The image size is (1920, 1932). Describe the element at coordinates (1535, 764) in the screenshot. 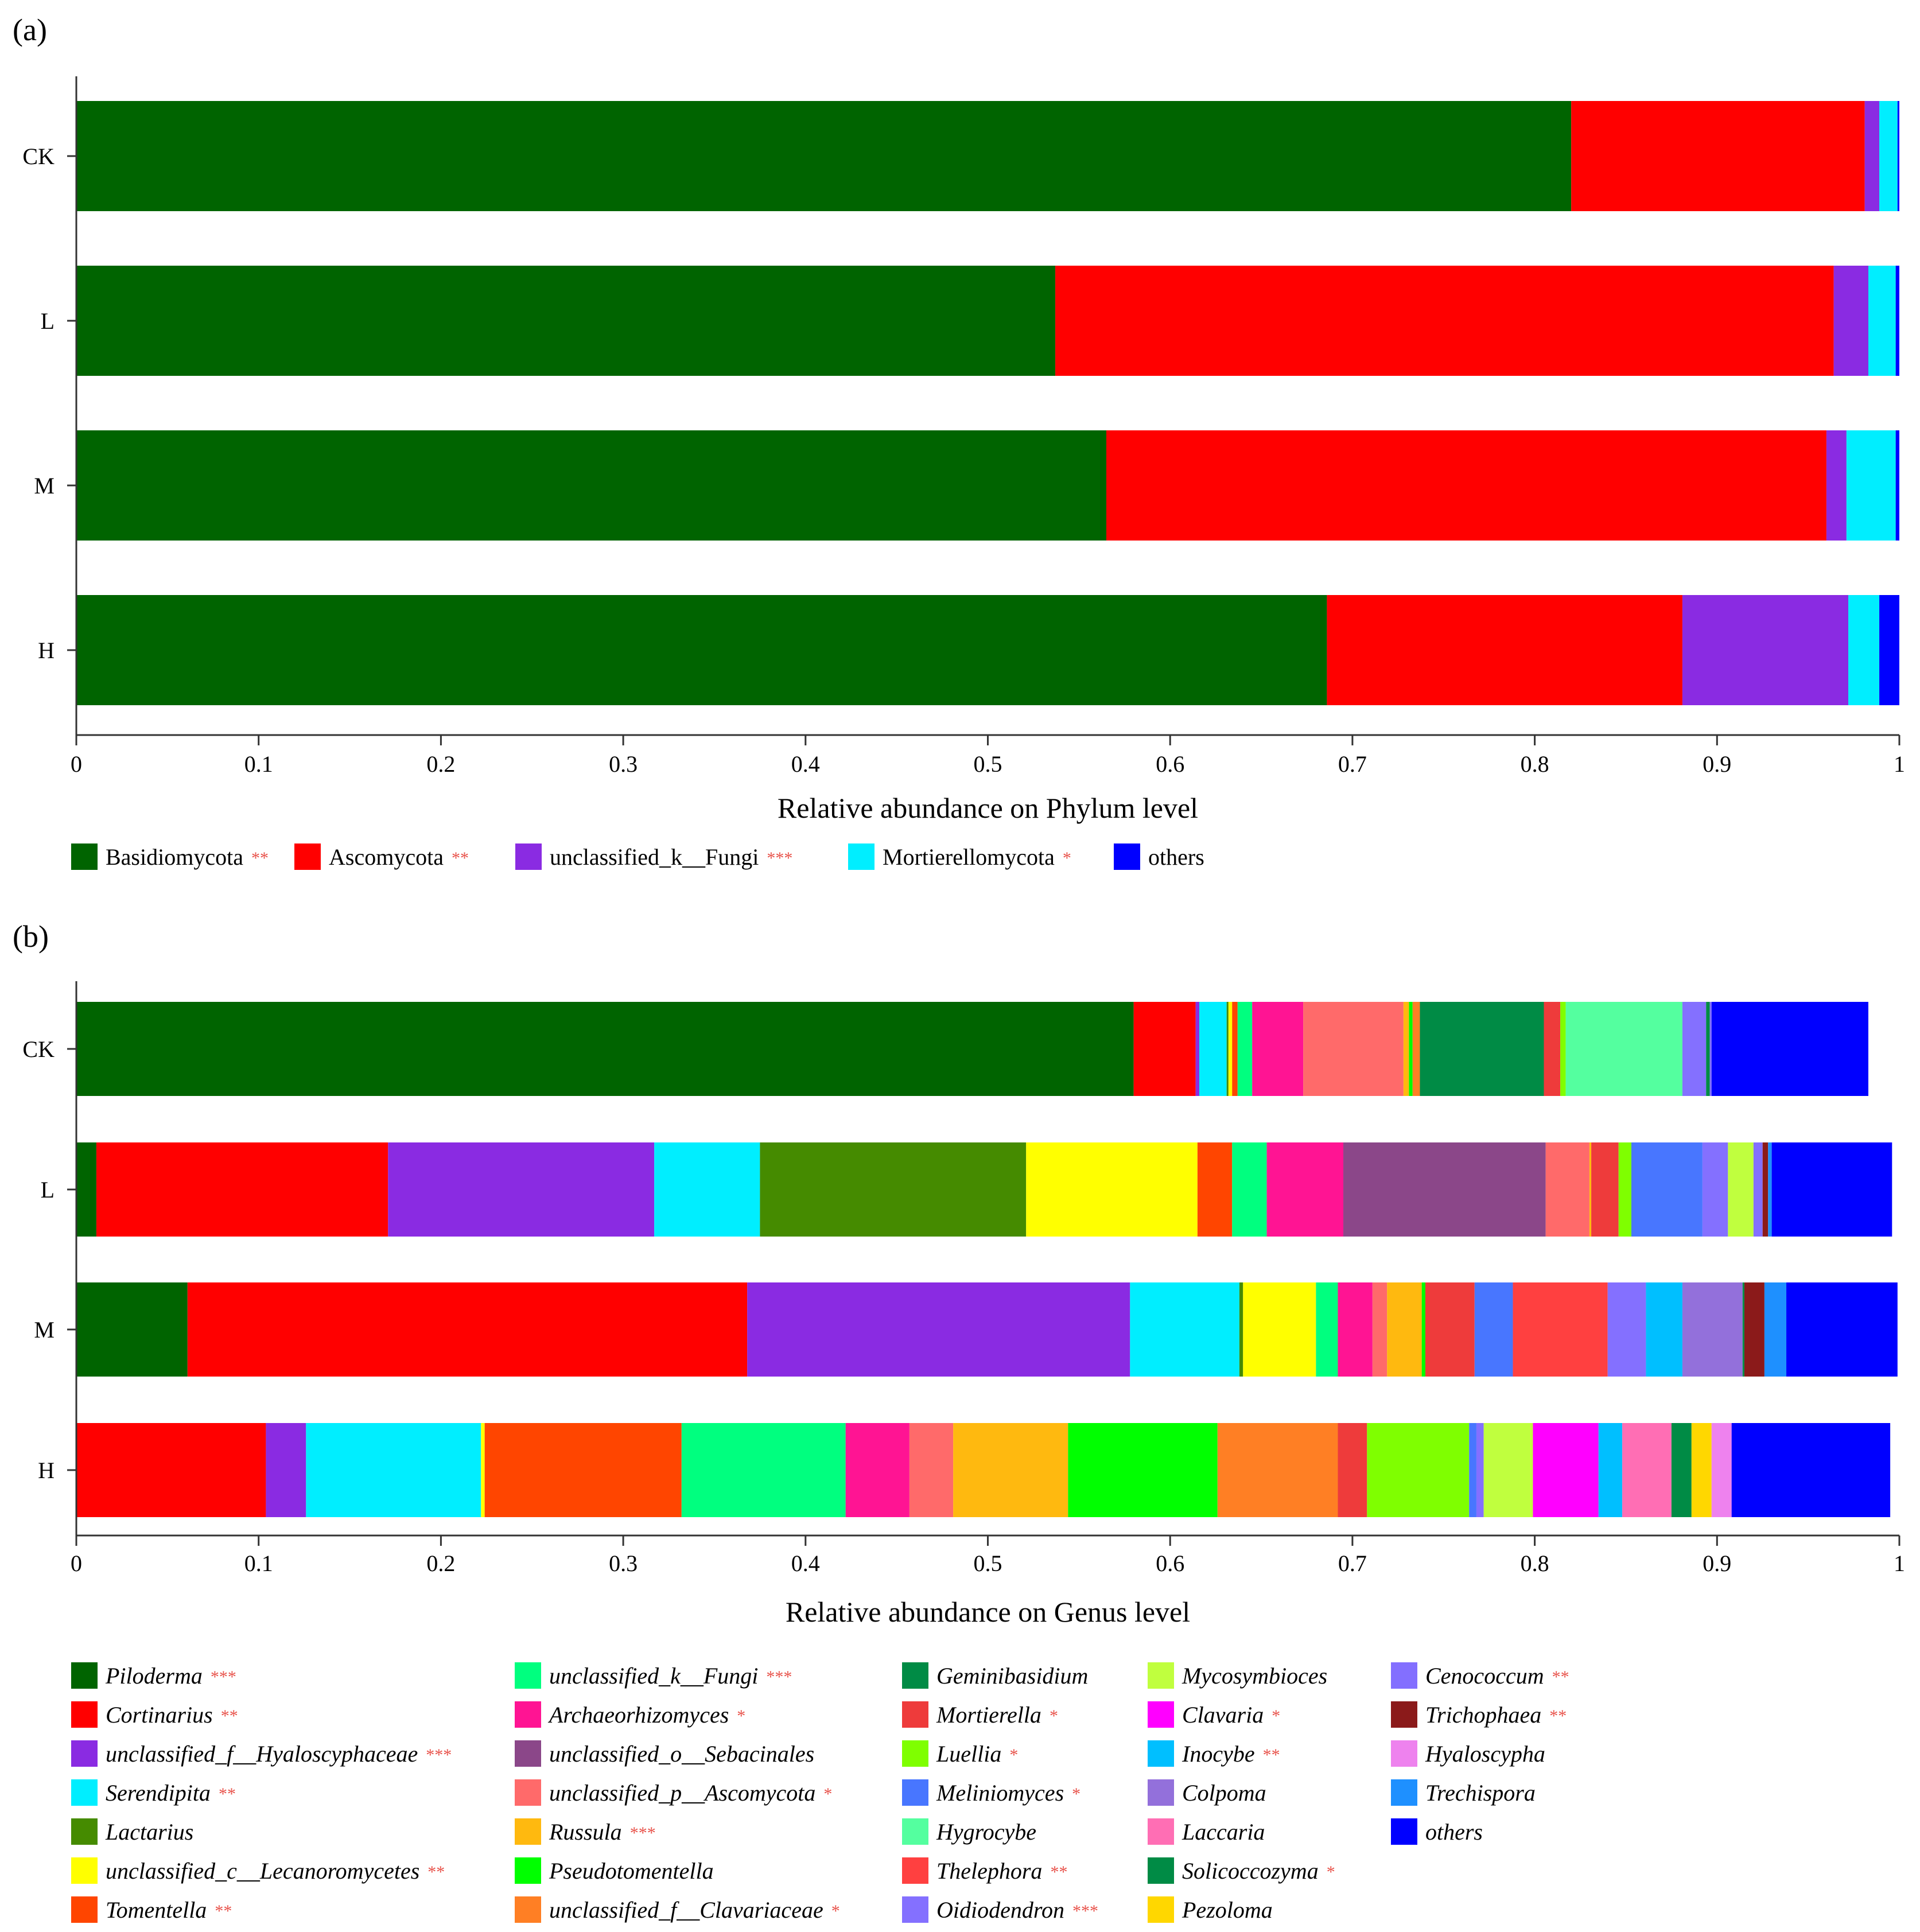

I see `x-tick-label: 0.8` at that location.